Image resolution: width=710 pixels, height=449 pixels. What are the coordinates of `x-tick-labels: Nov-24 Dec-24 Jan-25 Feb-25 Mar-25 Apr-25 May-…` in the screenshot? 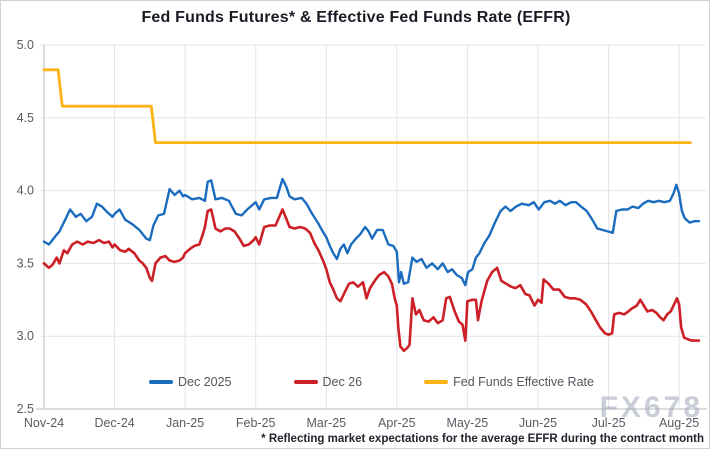 It's located at (361, 423).